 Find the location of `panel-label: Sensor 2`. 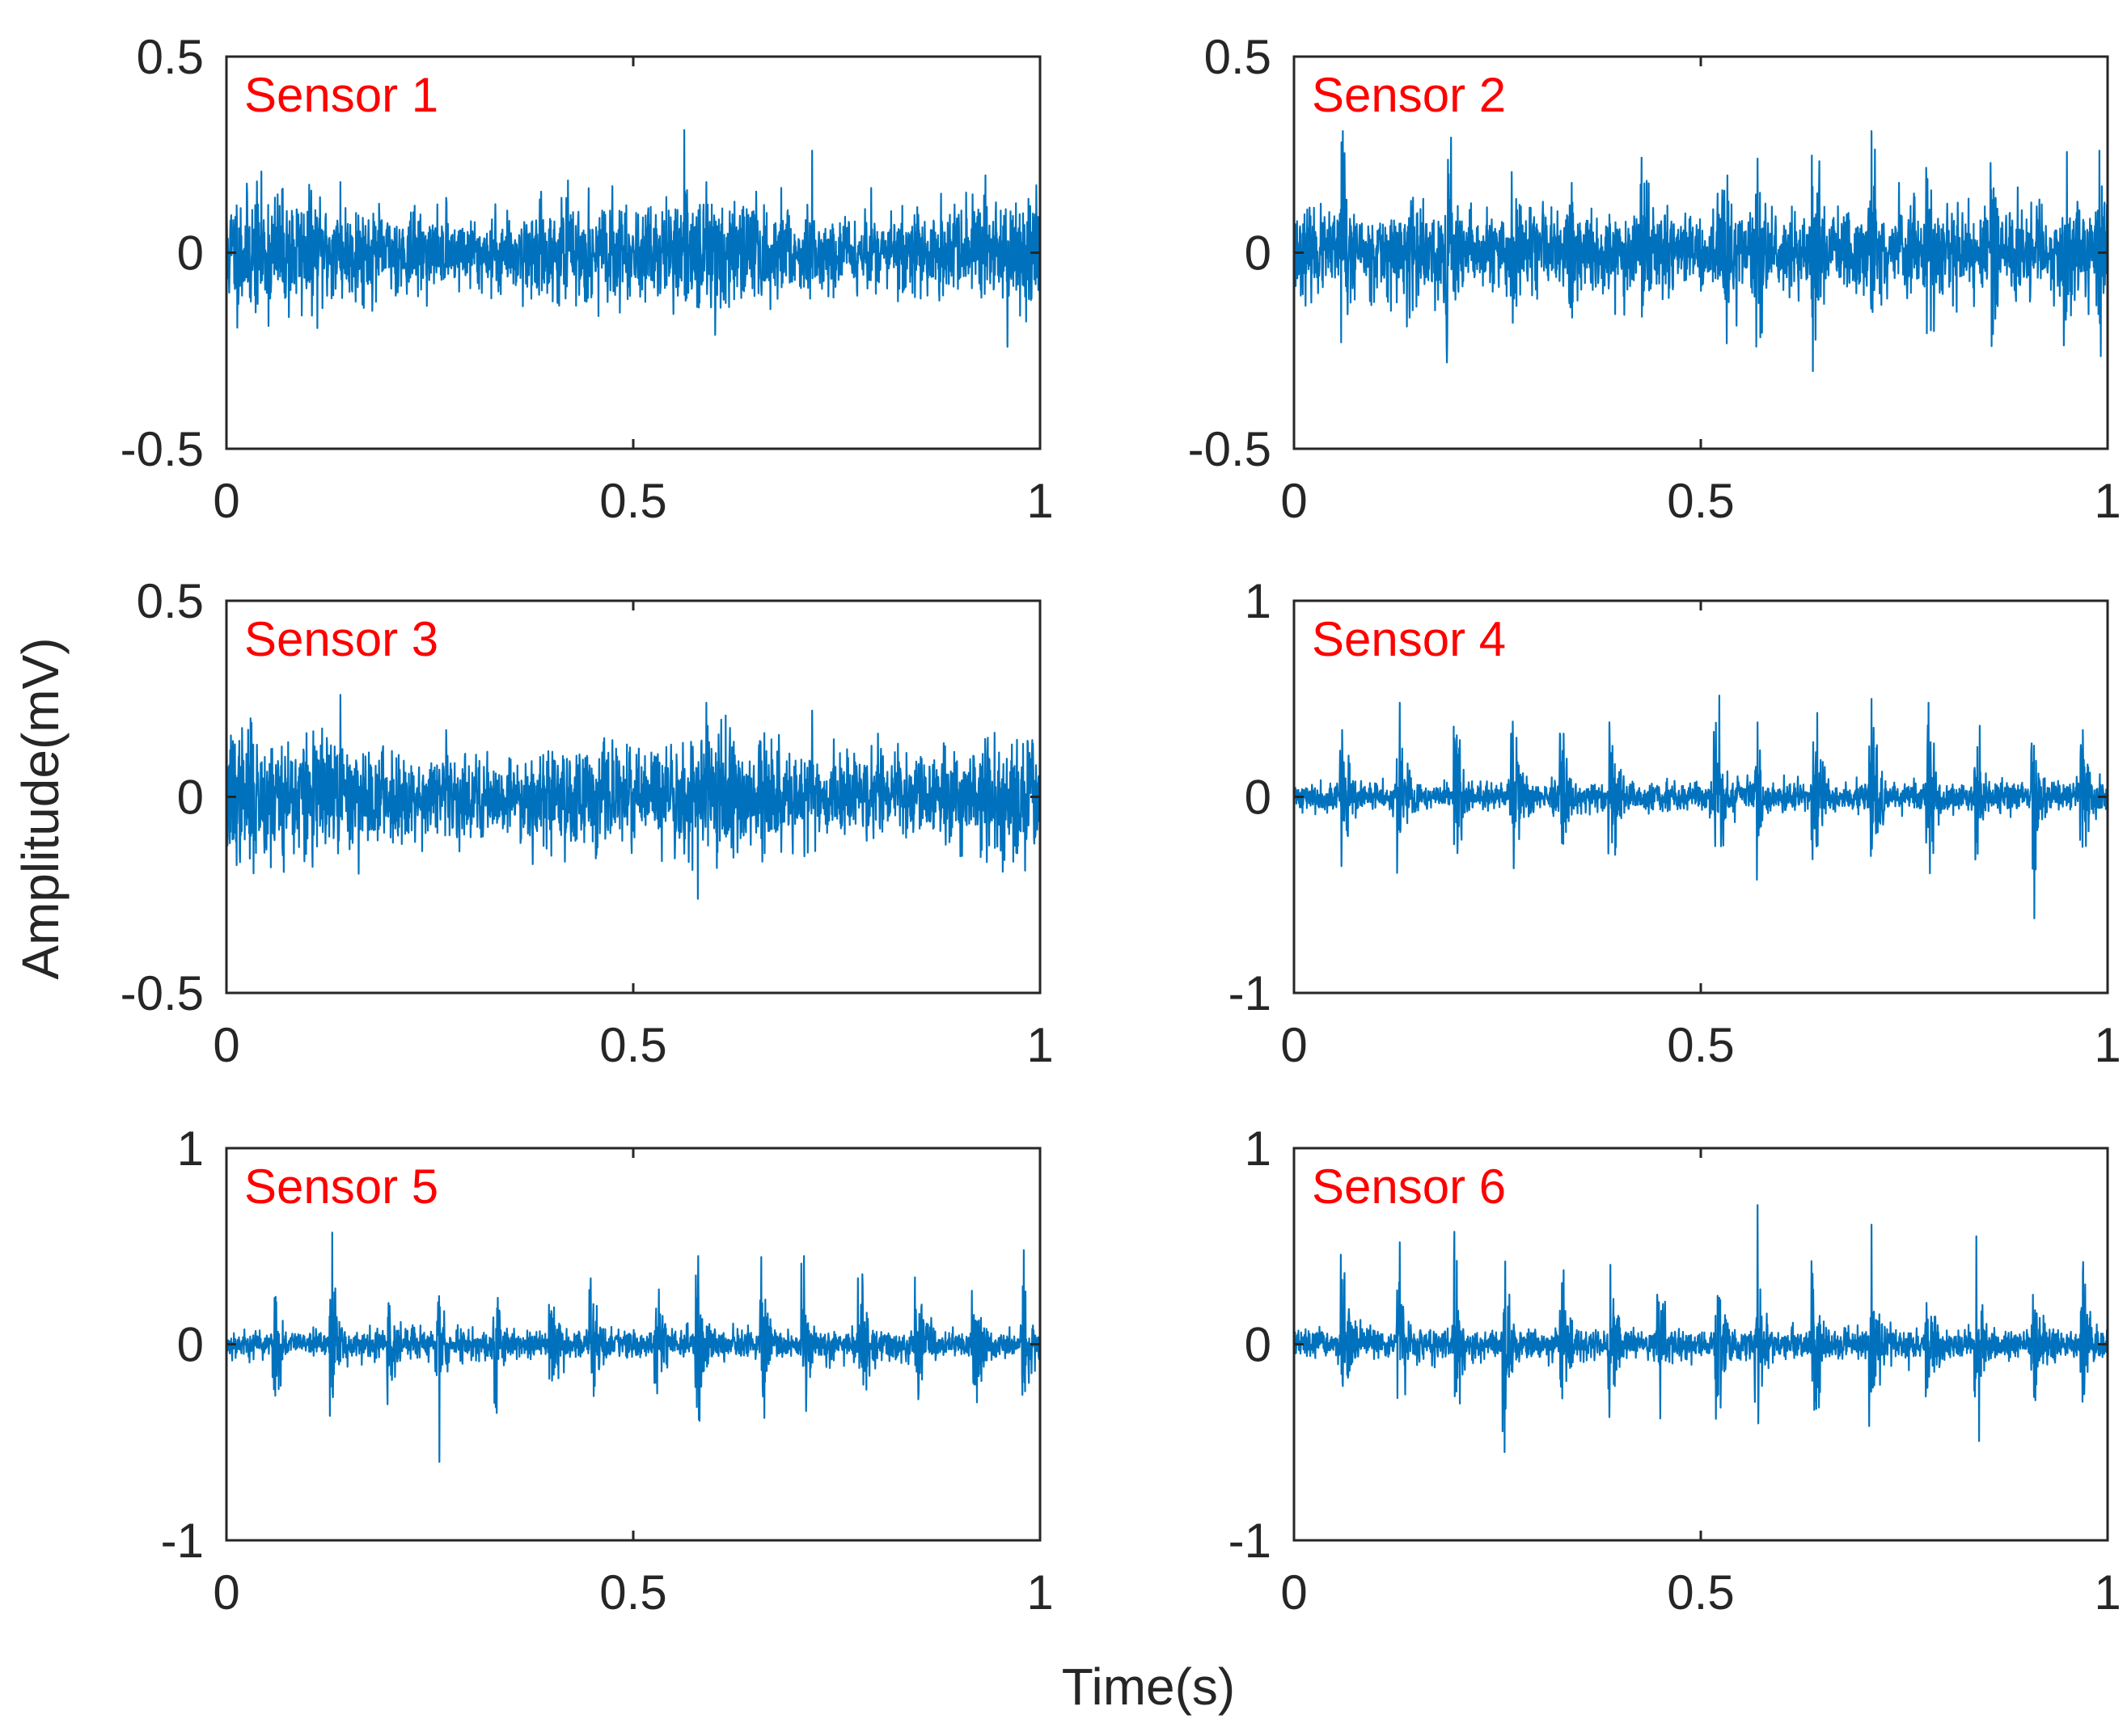

panel-label: Sensor 2 is located at coordinates (1409, 95).